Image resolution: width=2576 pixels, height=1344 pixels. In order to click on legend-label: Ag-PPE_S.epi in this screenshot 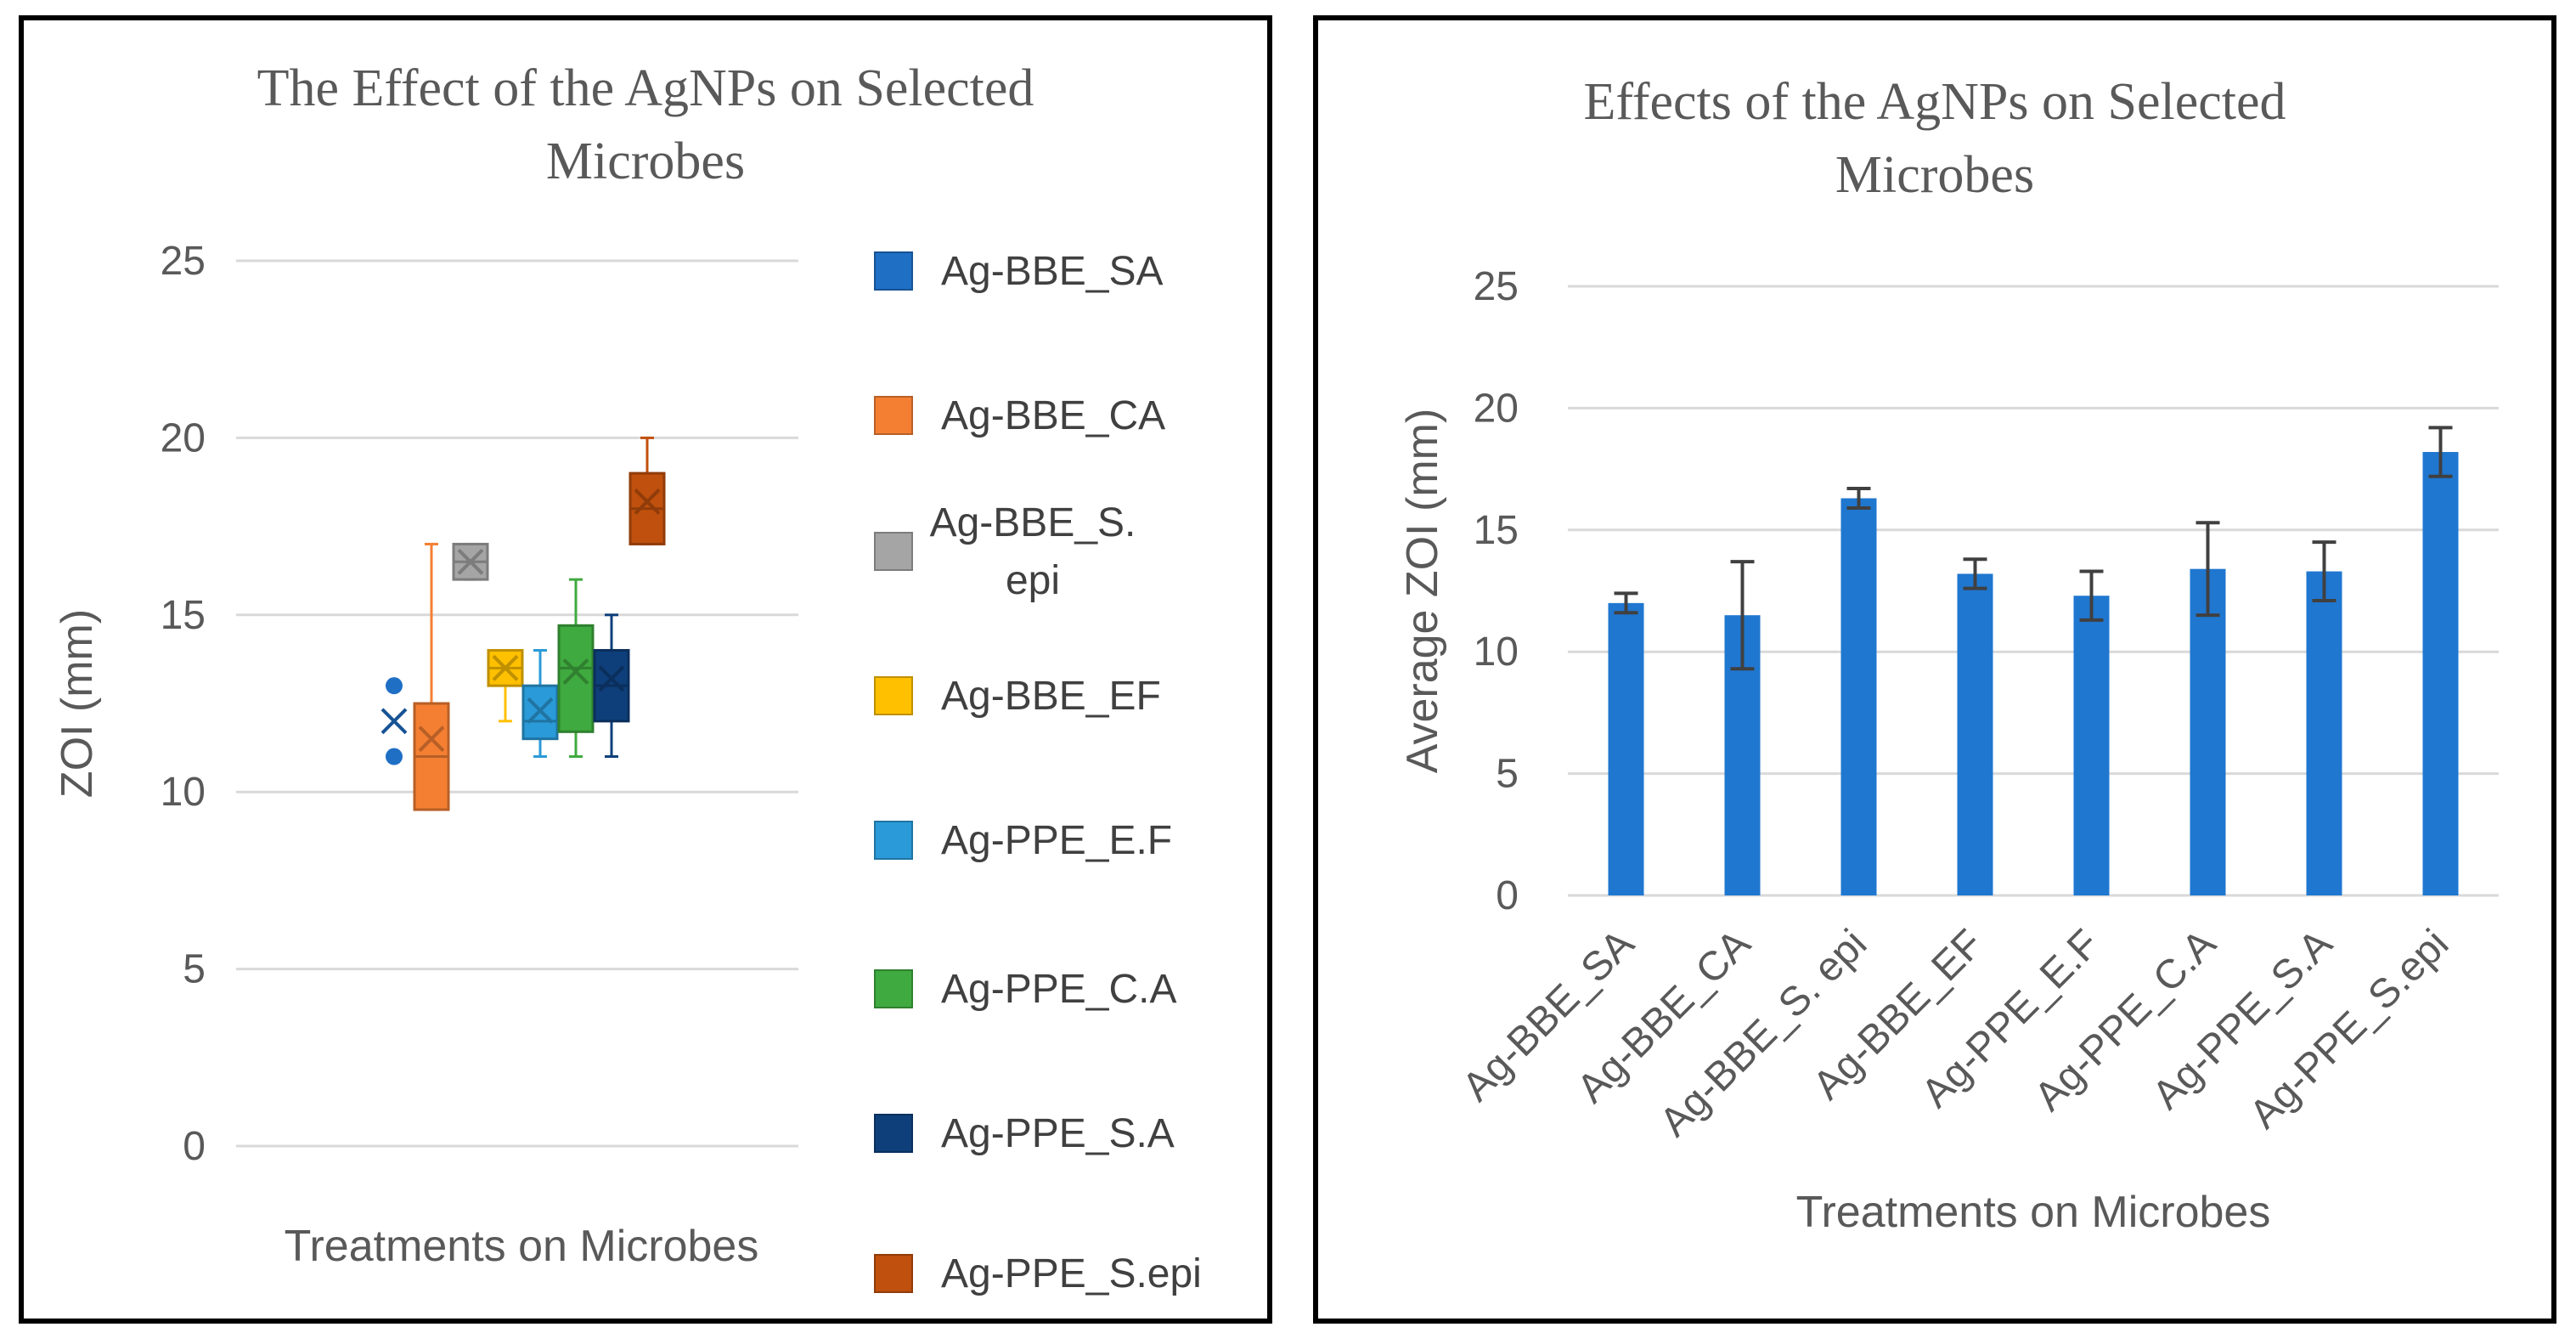, I will do `click(1071, 1273)`.